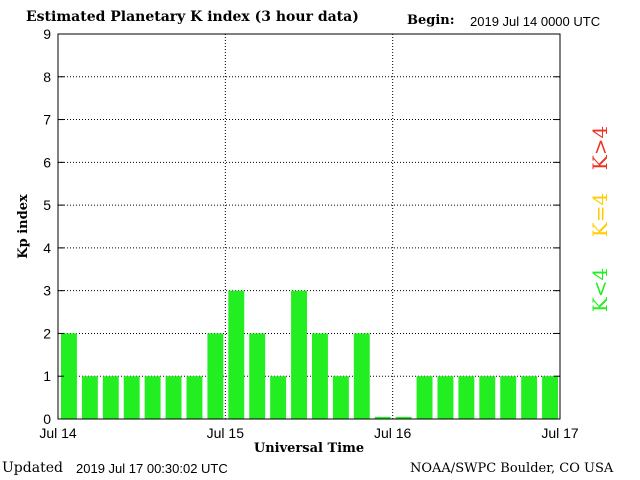 This screenshot has width=640, height=480. Describe the element at coordinates (393, 433) in the screenshot. I see `x-tick-label: Jul 16` at that location.